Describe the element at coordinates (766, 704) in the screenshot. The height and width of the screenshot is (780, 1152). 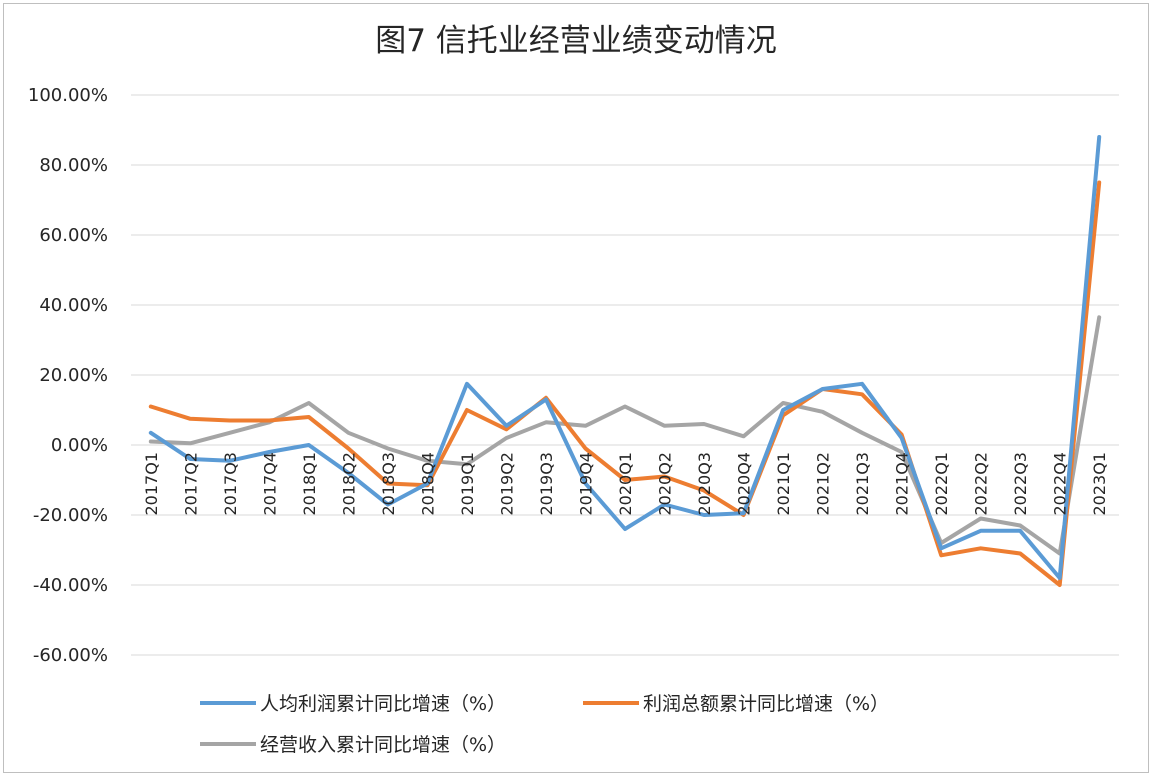
I see `legend-label: 利润总额累计同比增速（%）` at that location.